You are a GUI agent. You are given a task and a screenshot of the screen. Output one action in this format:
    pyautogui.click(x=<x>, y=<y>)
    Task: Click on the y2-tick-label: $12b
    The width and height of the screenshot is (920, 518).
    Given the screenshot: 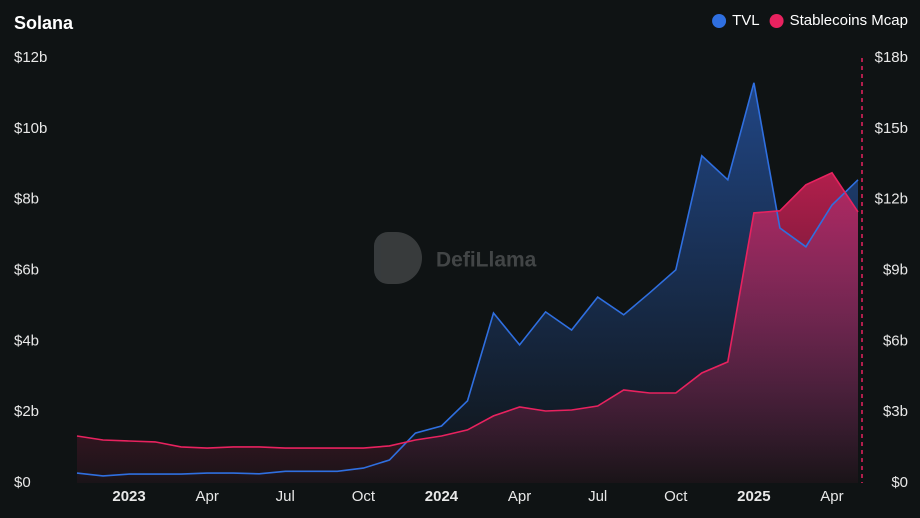 What is the action you would take?
    pyautogui.click(x=891, y=199)
    